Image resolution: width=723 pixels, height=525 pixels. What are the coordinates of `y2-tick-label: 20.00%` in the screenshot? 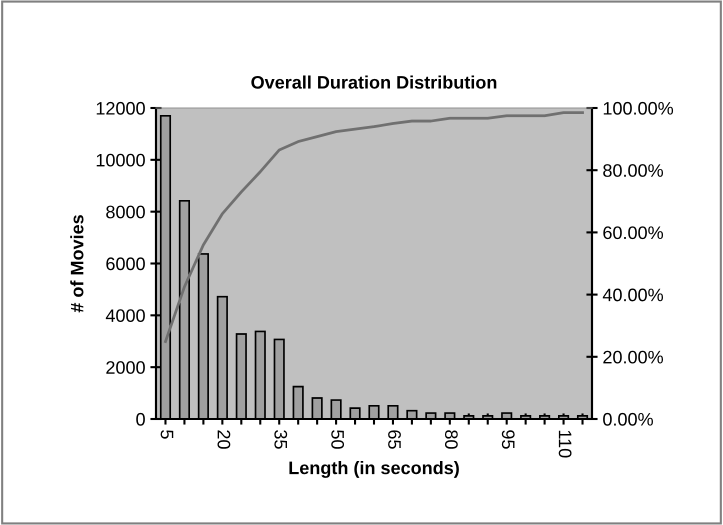 It's located at (633, 357).